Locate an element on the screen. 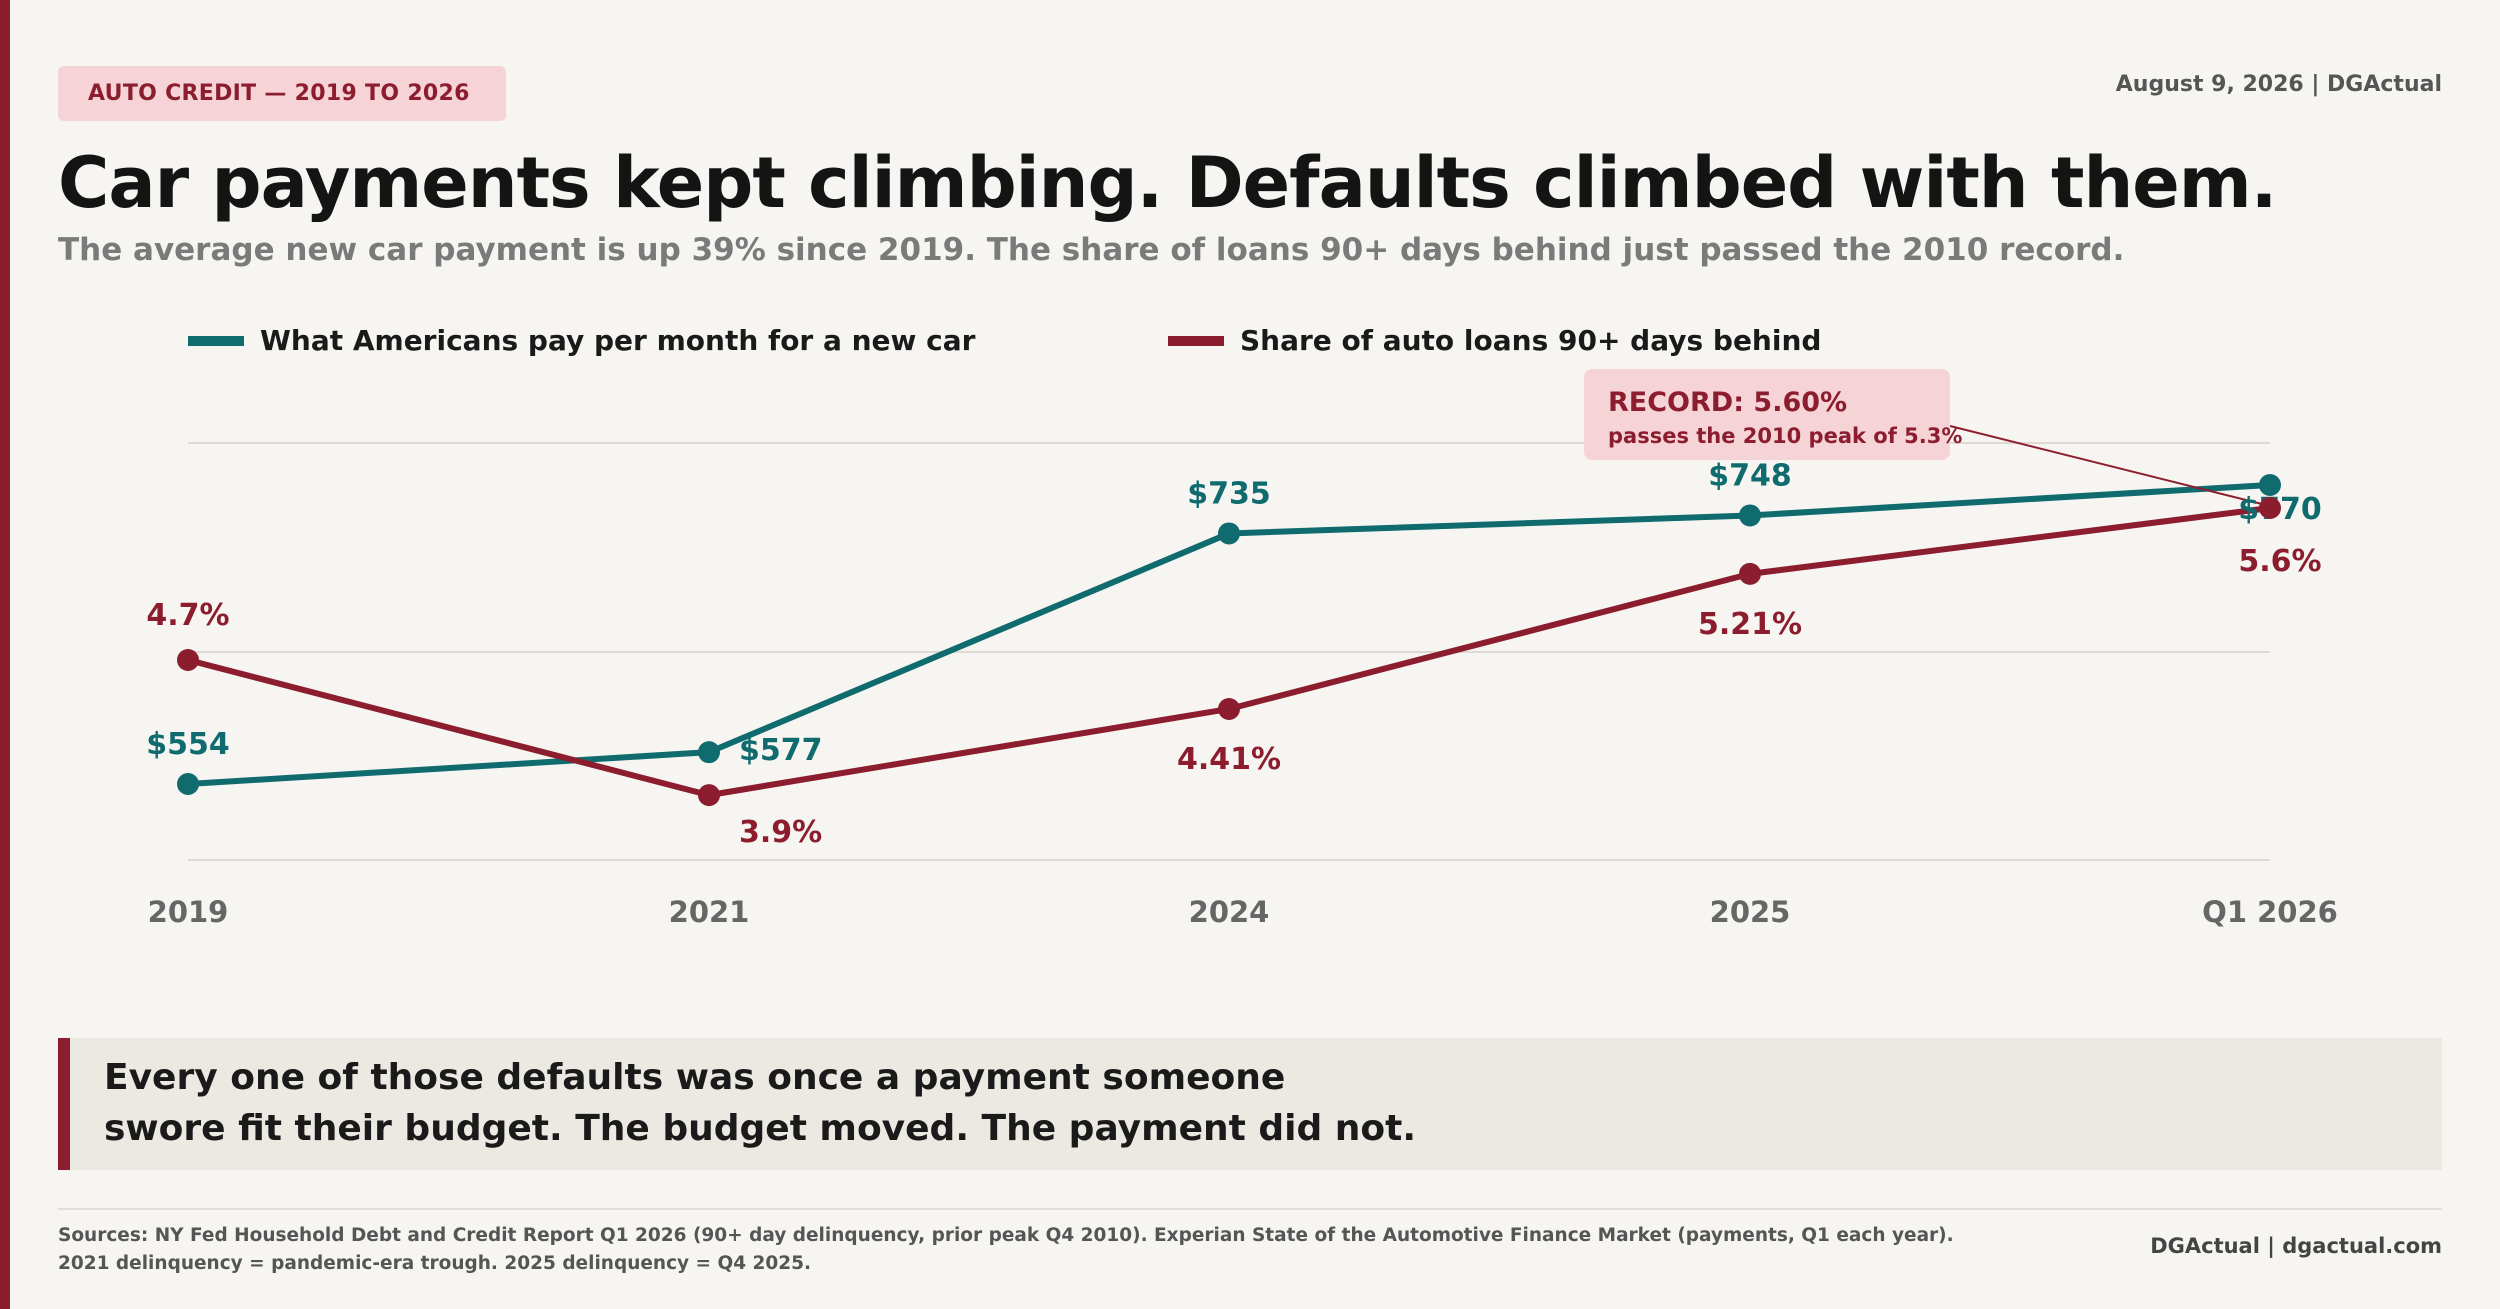 This screenshot has height=1309, width=2500. section-kicker: AUTO CREDIT — 2019 TO 2026 is located at coordinates (282, 93).